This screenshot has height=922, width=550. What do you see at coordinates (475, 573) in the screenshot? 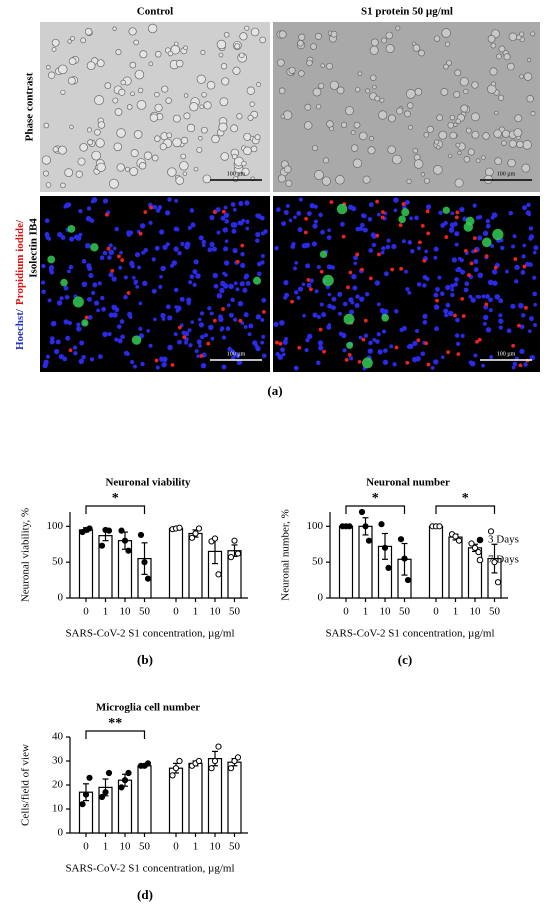
I see `bar` at bounding box center [475, 573].